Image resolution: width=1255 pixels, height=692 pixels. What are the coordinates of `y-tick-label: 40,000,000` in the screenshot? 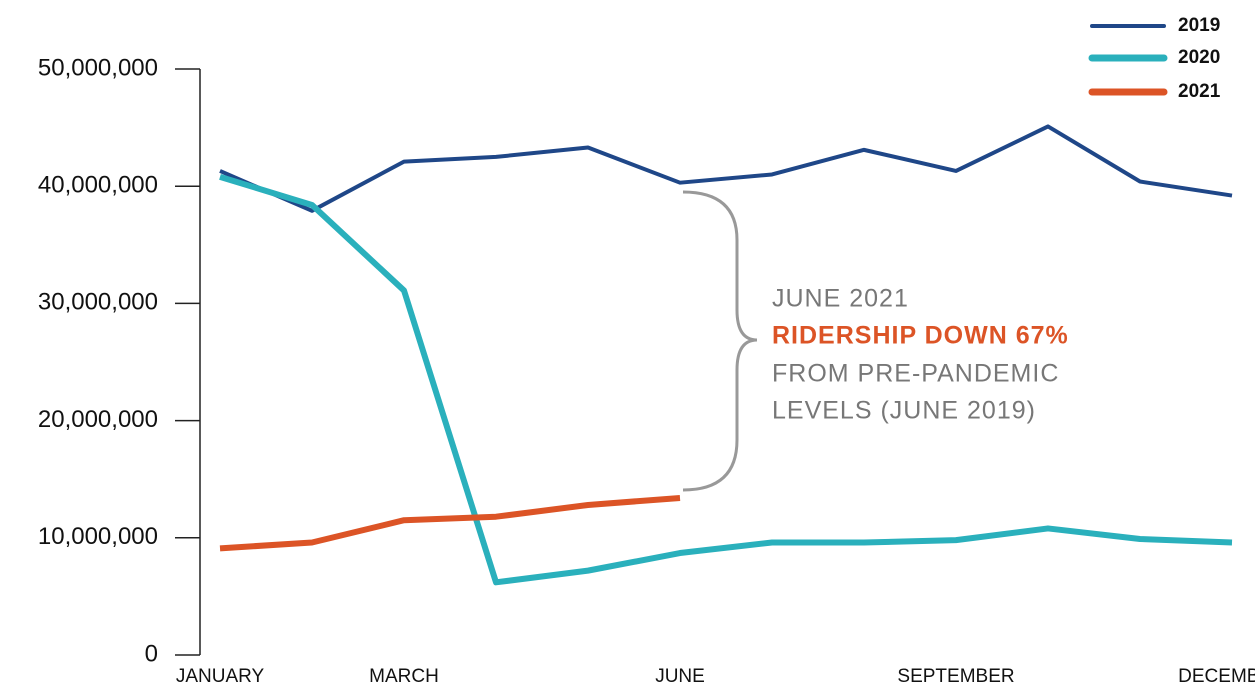 It's located at (98, 185).